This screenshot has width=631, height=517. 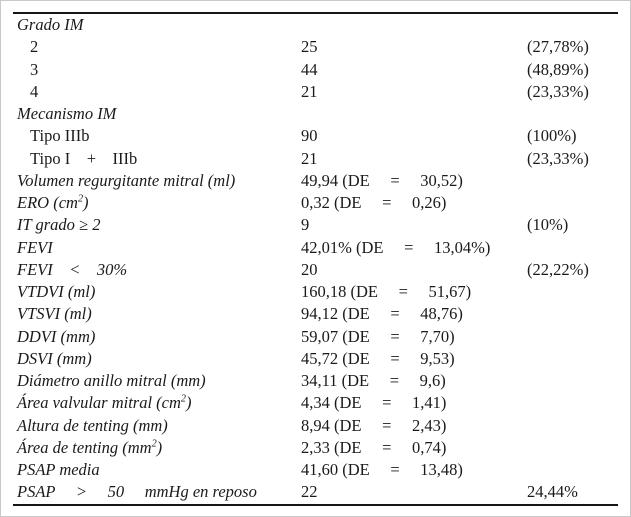 What do you see at coordinates (60, 136) in the screenshot?
I see `row-label: Tipo IIIb` at bounding box center [60, 136].